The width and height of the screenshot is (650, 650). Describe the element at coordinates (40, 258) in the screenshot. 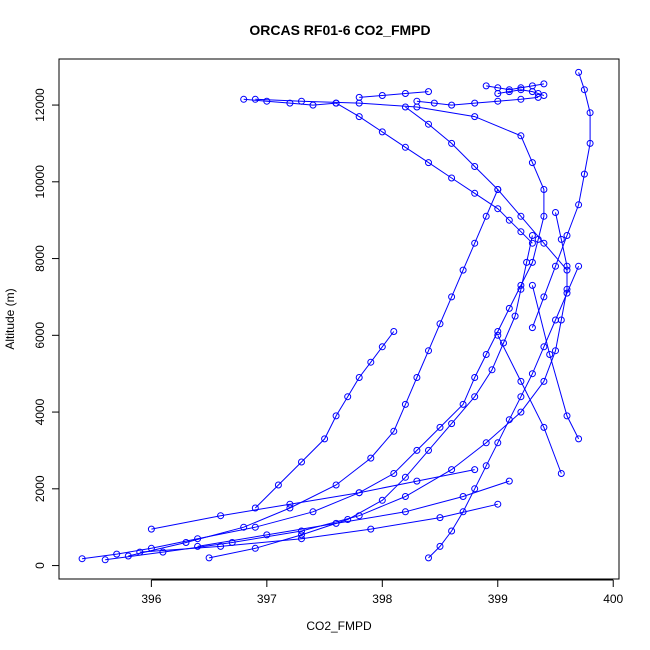

I see `y-tick-label: 8000` at that location.